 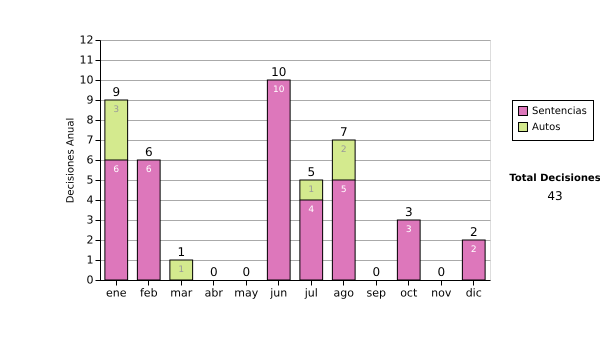 What do you see at coordinates (344, 132) in the screenshot?
I see `total-label: 7` at bounding box center [344, 132].